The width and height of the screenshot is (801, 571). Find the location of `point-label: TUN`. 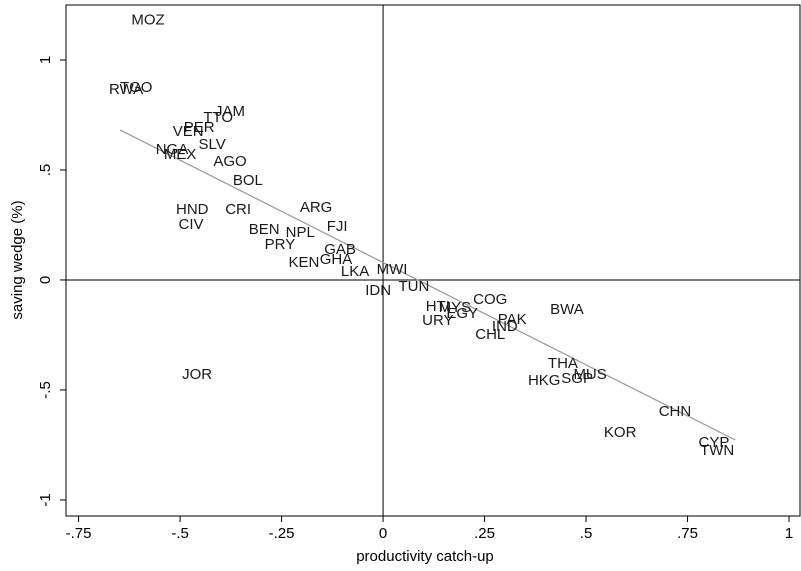

point-label: TUN is located at coordinates (414, 286).